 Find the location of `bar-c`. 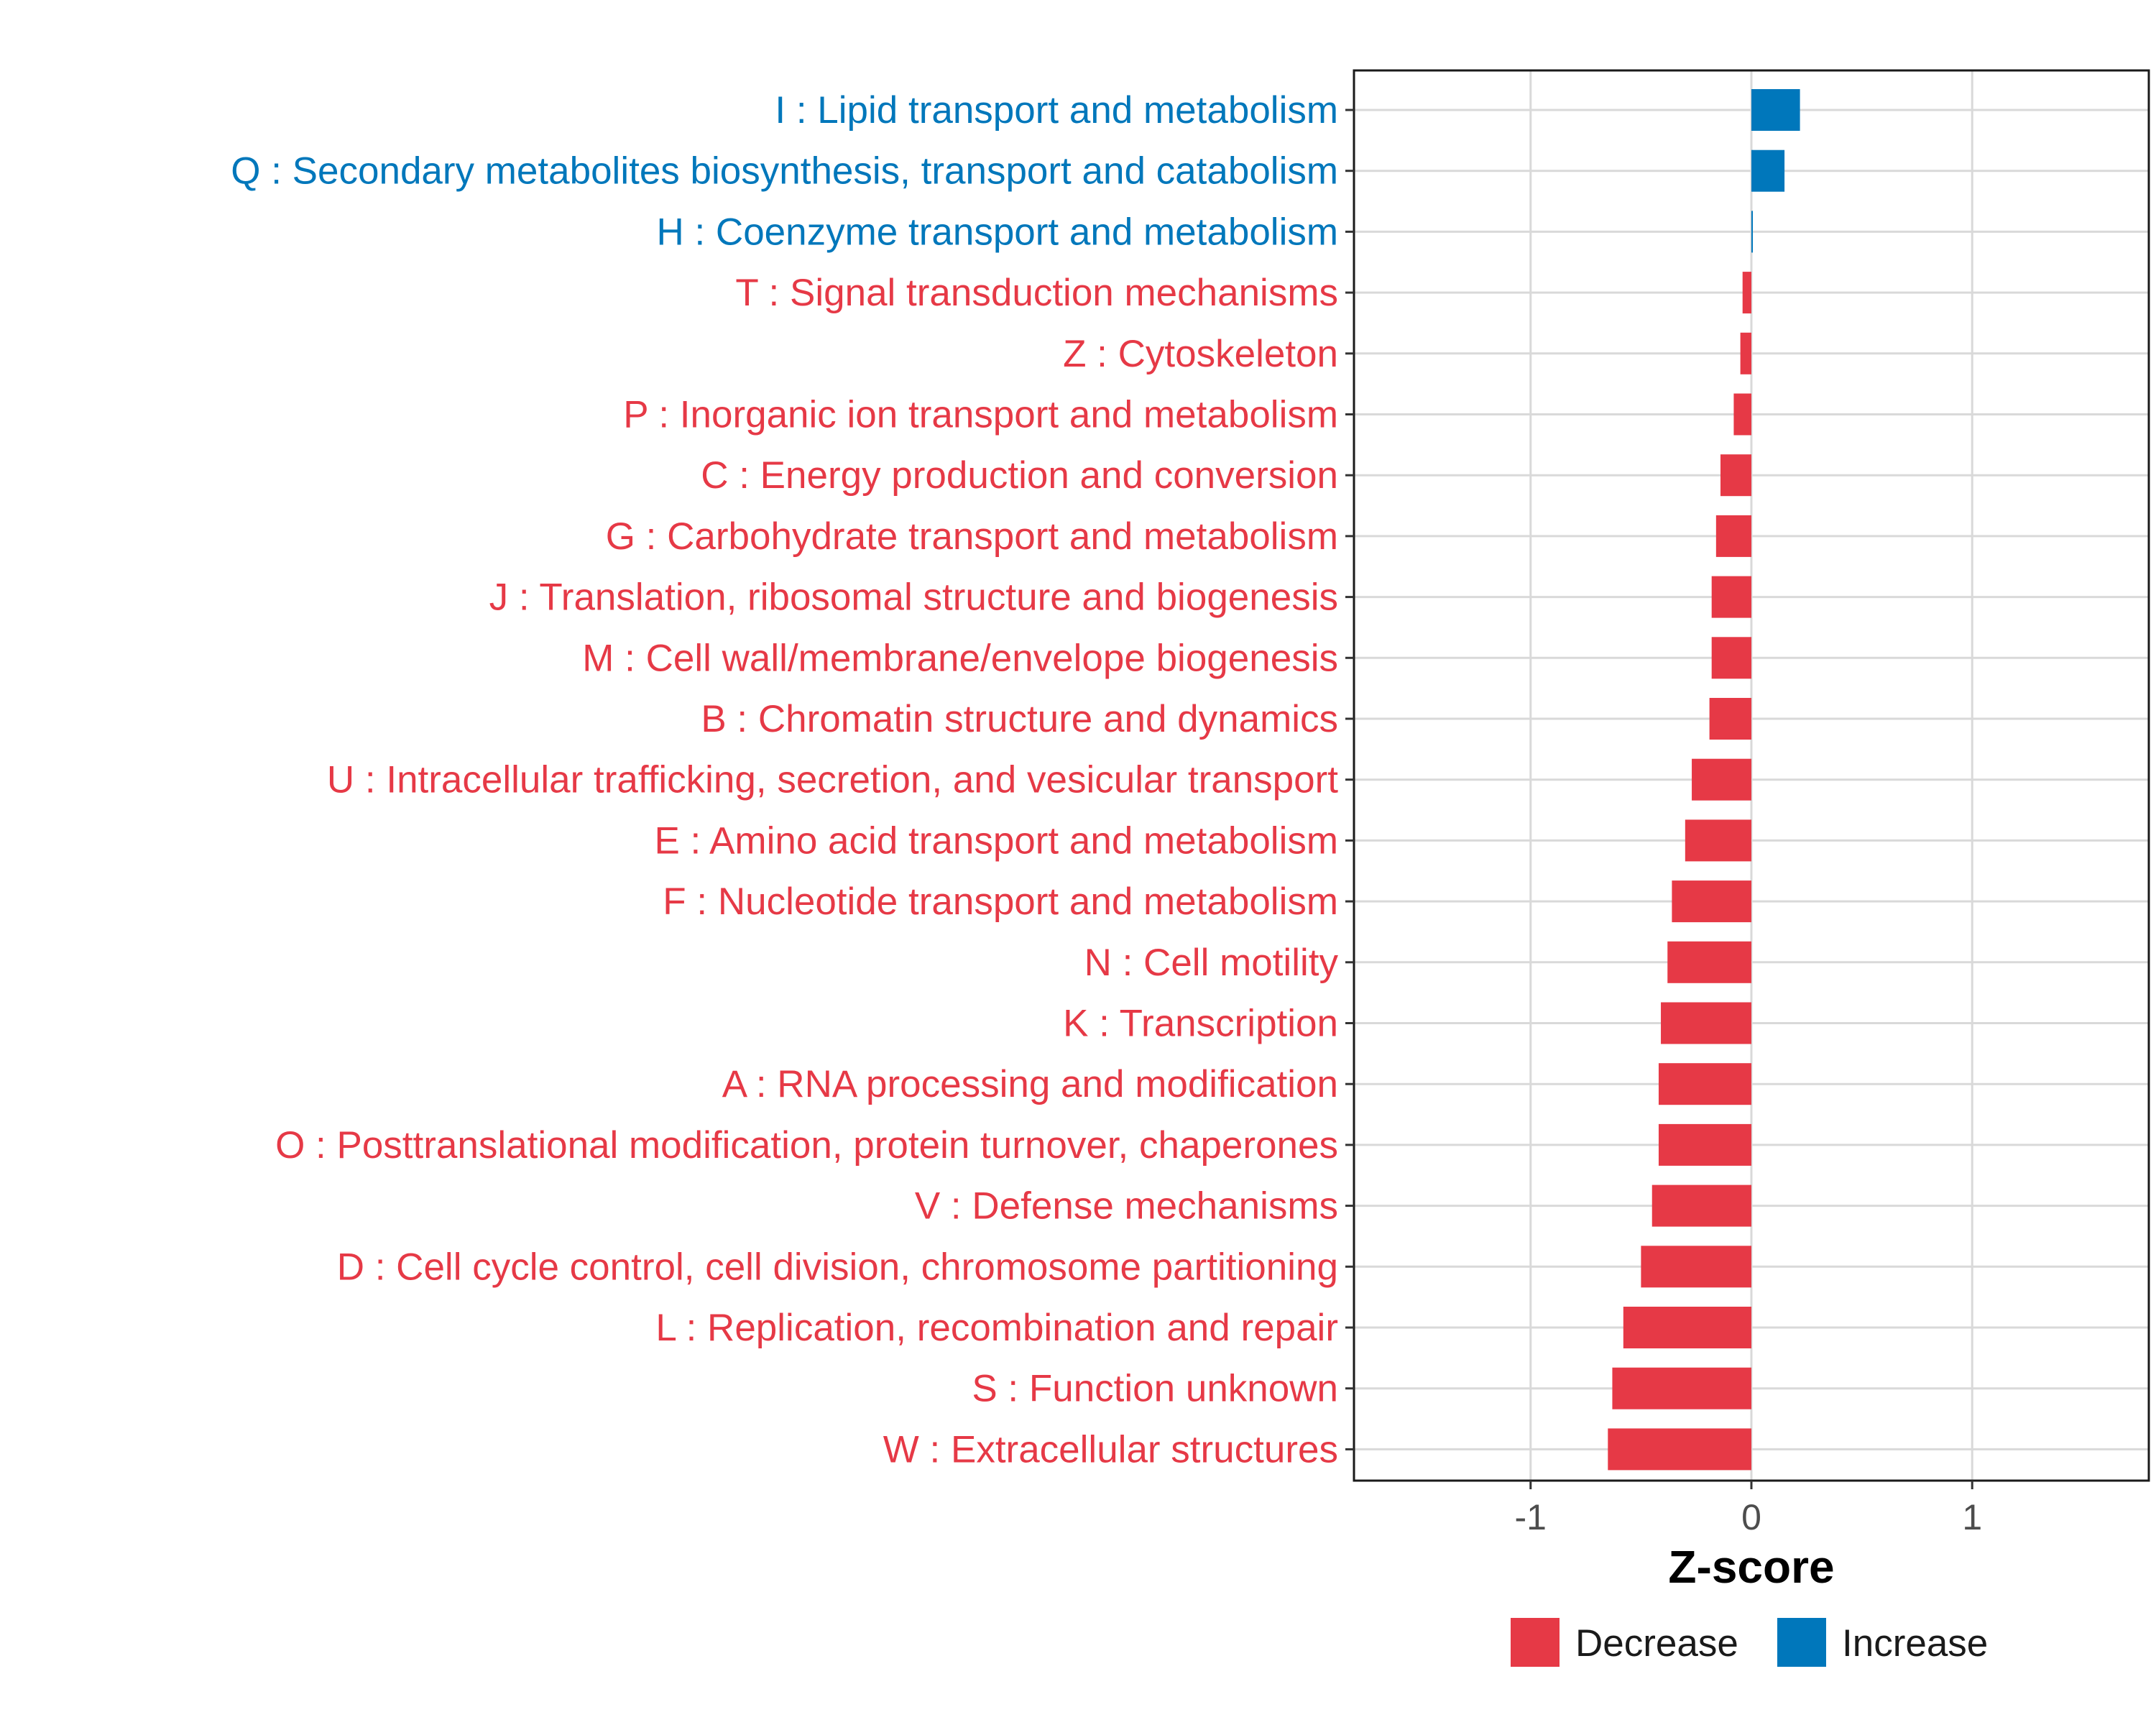

bar-c is located at coordinates (1736, 475).